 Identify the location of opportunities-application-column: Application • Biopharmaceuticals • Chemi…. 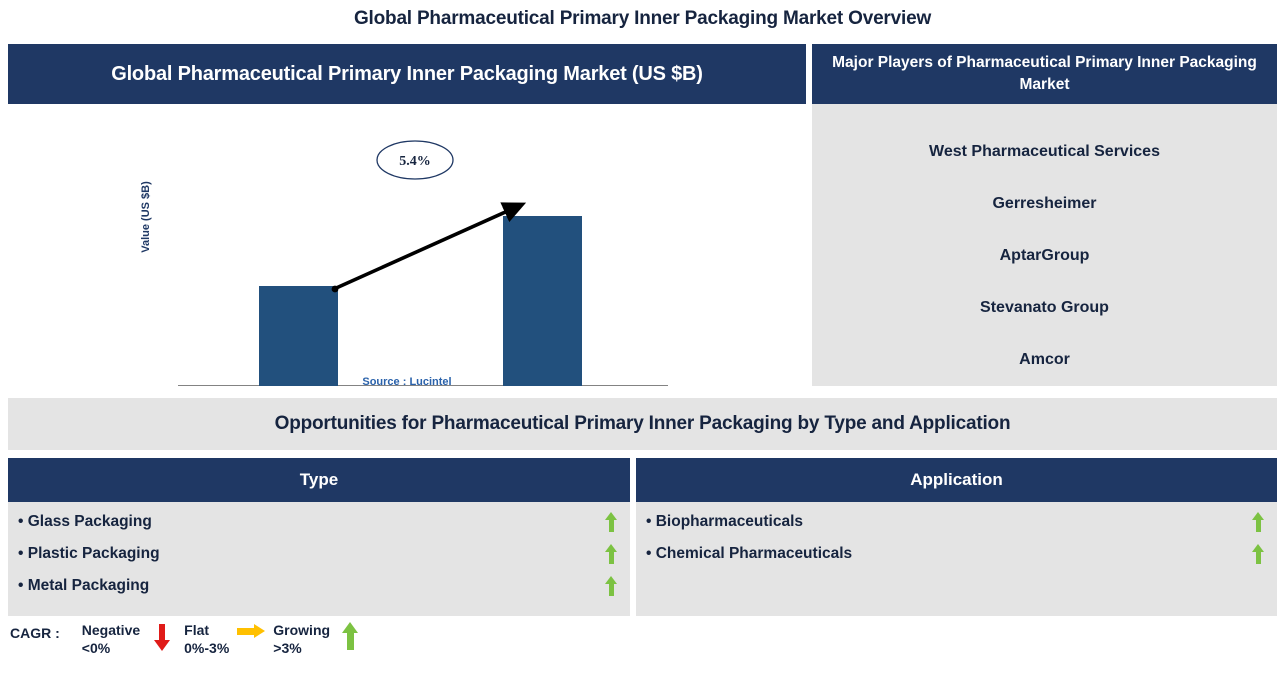
(956, 537).